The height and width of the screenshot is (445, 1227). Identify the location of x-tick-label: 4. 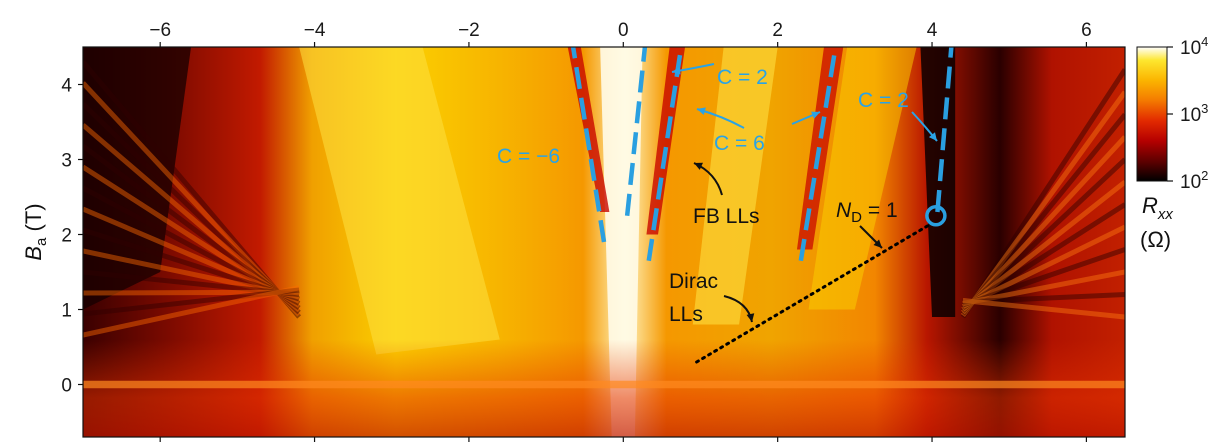
(932, 30).